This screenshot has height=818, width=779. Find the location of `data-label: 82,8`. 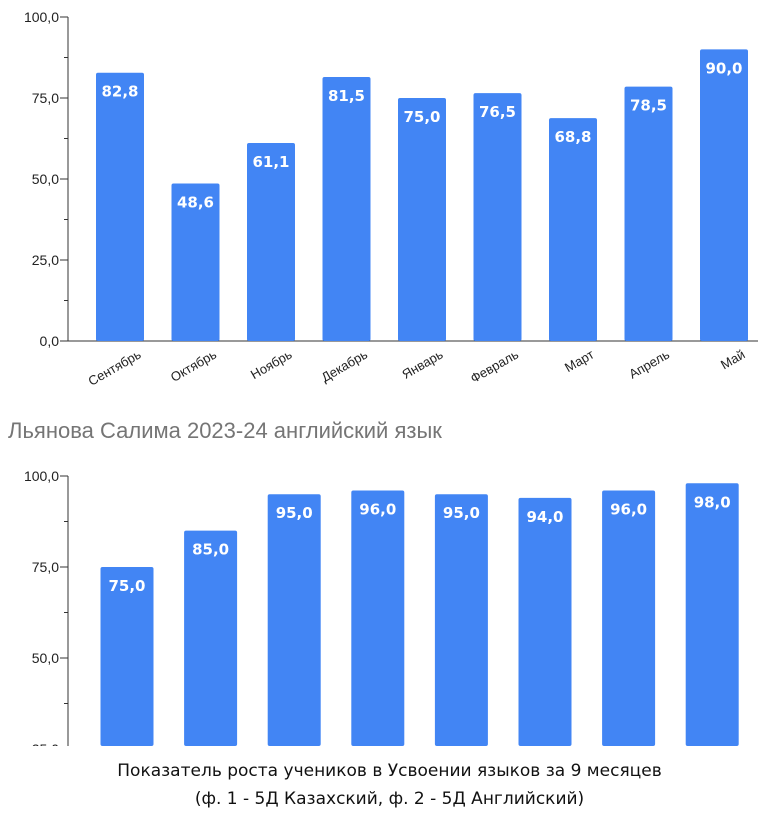

data-label: 82,8 is located at coordinates (119, 92).